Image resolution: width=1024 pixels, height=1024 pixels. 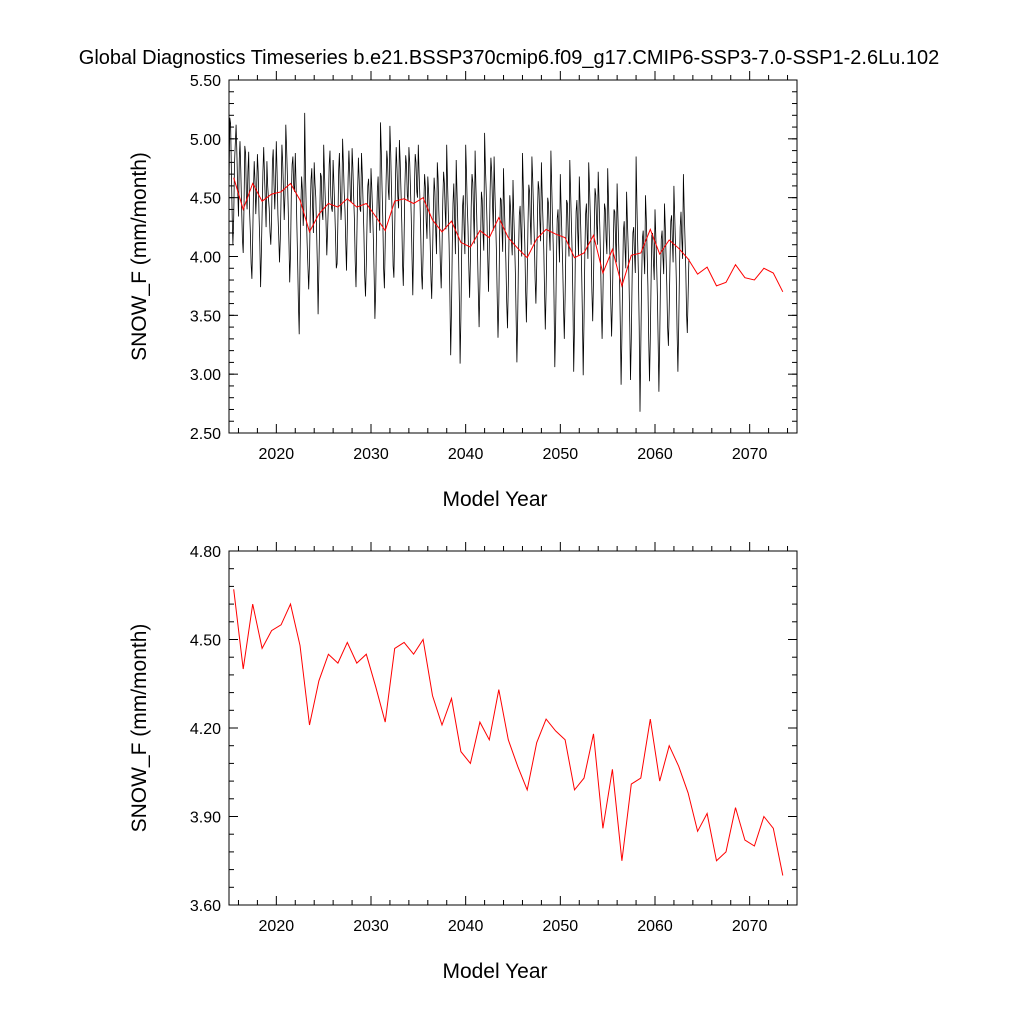 I want to click on top-y-tick-label: 3.00, so click(x=205, y=375).